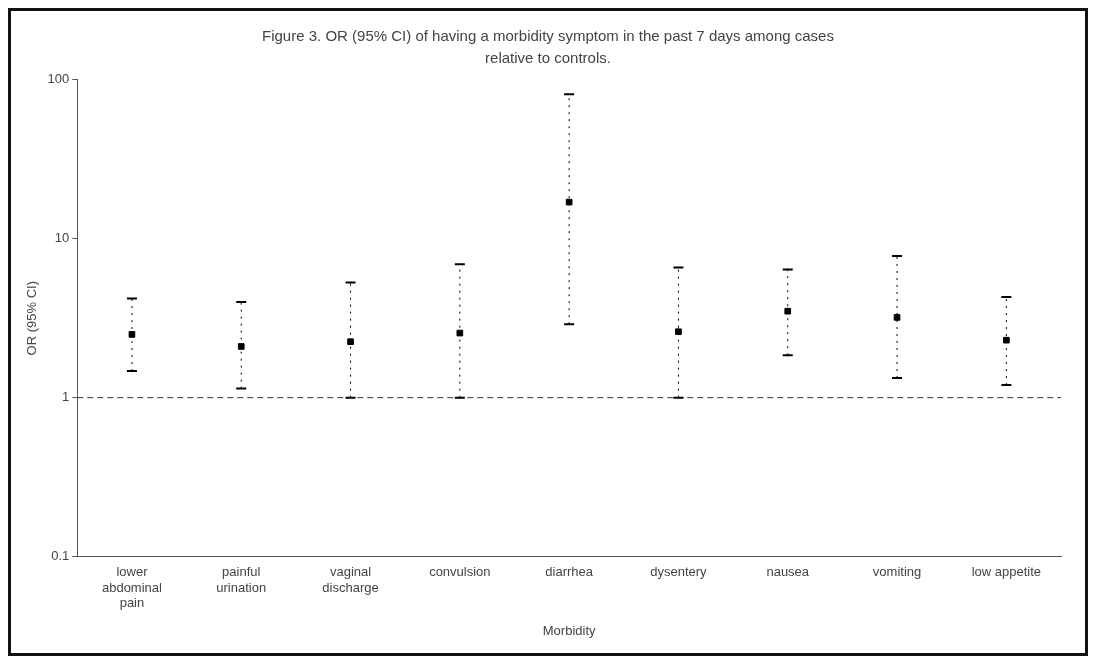 The image size is (1102, 668). Describe the element at coordinates (66, 397) in the screenshot. I see `y-tick-label: 1` at that location.